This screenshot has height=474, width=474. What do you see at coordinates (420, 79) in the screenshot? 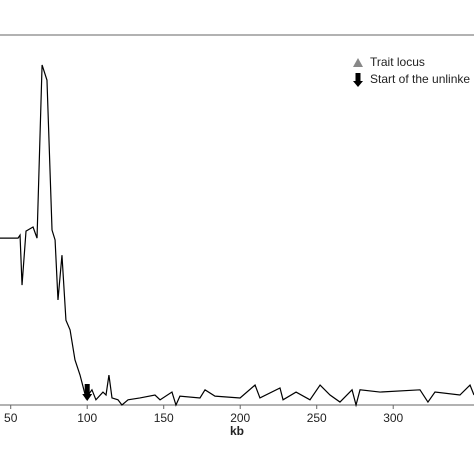
I see `legend-label: Start of the unlinke` at bounding box center [420, 79].